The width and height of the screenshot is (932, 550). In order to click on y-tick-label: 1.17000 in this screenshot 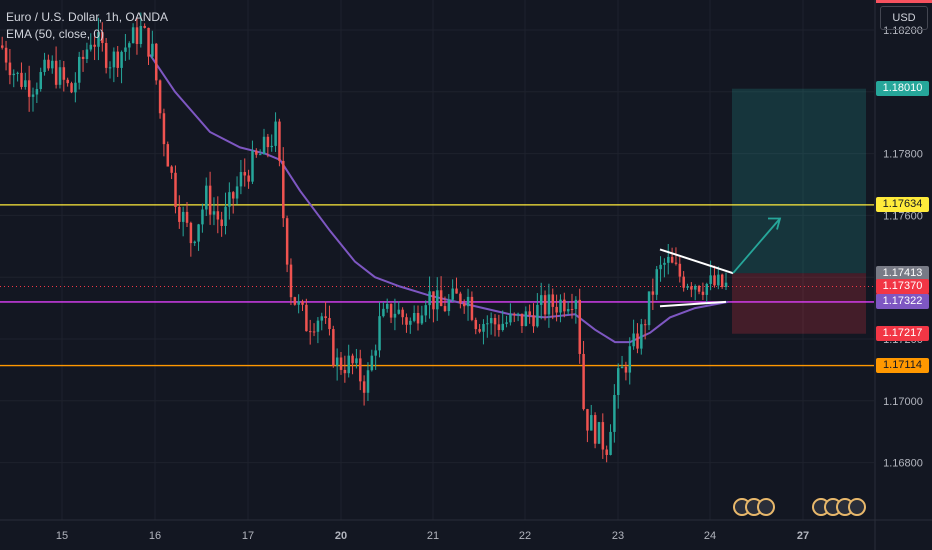, I will do `click(903, 402)`.